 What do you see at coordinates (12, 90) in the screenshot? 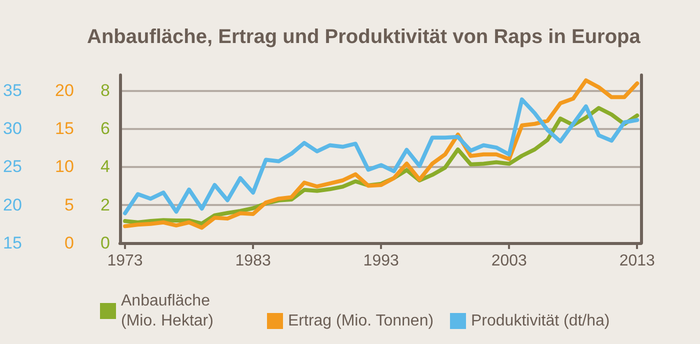
I see `y3-tick-label: 35` at bounding box center [12, 90].